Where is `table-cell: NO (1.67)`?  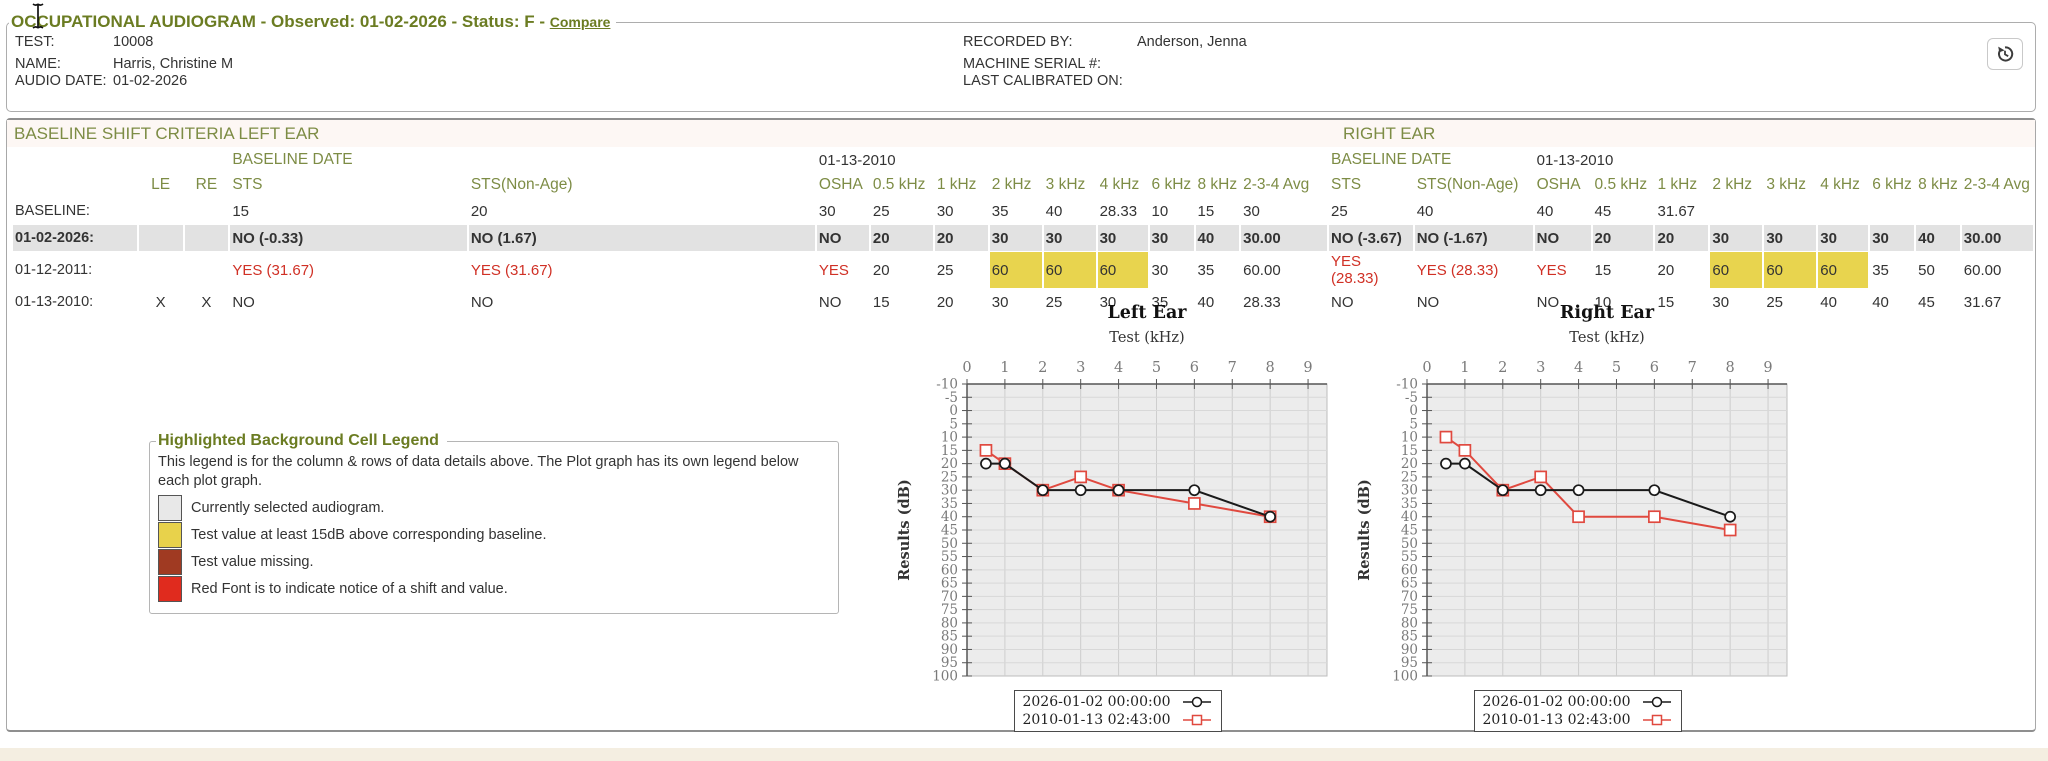 table-cell: NO (1.67) is located at coordinates (641, 238).